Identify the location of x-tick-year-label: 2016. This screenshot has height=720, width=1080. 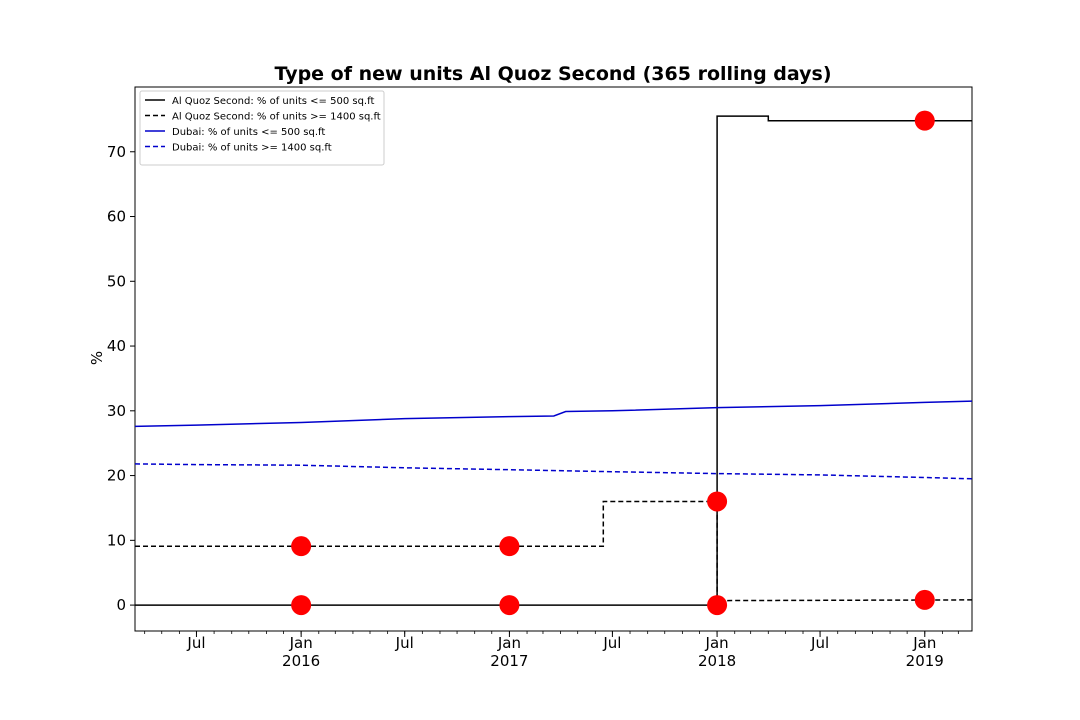
(301, 661).